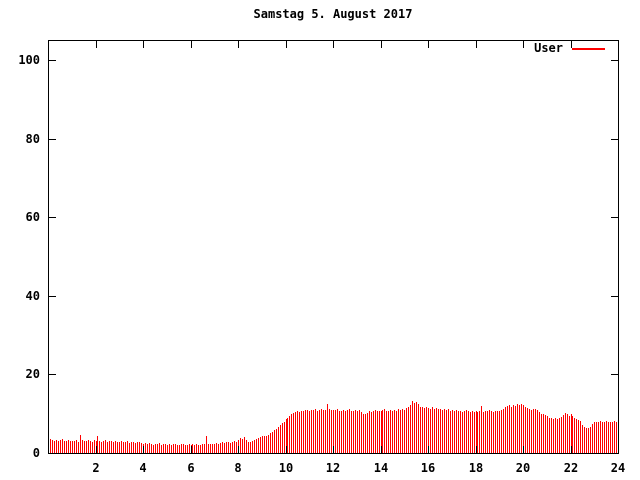  What do you see at coordinates (95, 468) in the screenshot?
I see `x-tick-label: 2` at bounding box center [95, 468].